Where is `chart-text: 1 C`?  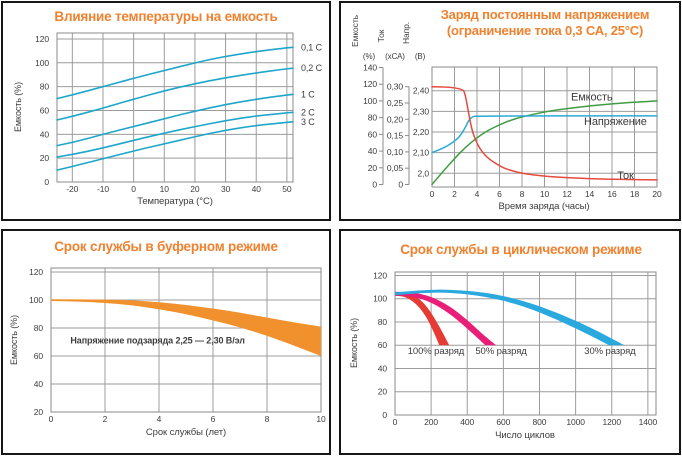
chart-text: 1 C is located at coordinates (308, 94).